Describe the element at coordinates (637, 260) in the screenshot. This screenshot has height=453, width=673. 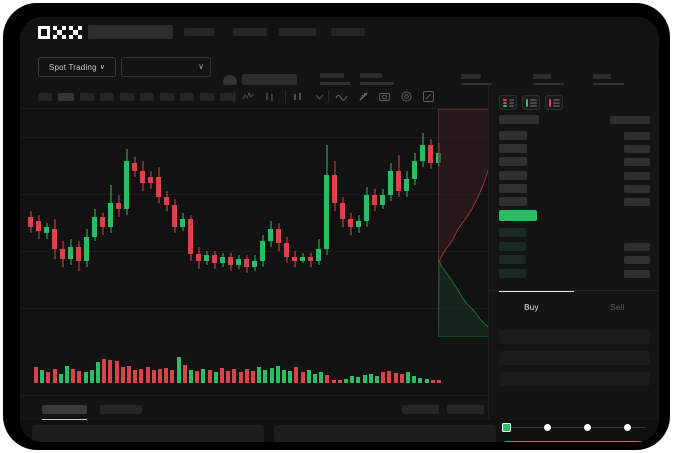
I see `orderbook-bid-qty` at that location.